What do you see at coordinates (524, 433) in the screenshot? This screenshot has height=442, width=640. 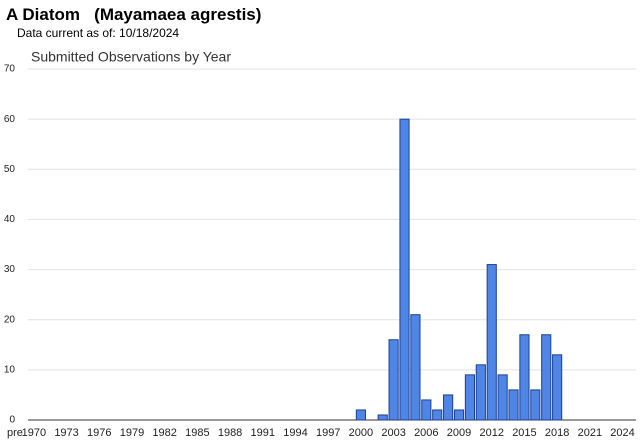 I see `x-tick-label: 2015` at bounding box center [524, 433].